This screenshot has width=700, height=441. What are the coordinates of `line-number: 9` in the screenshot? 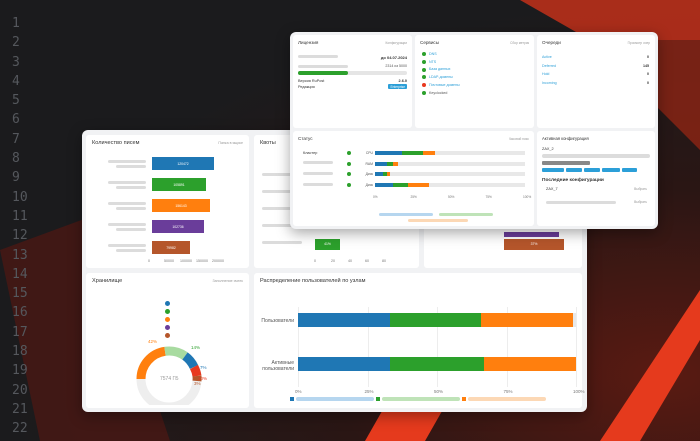 It's located at (16, 178).